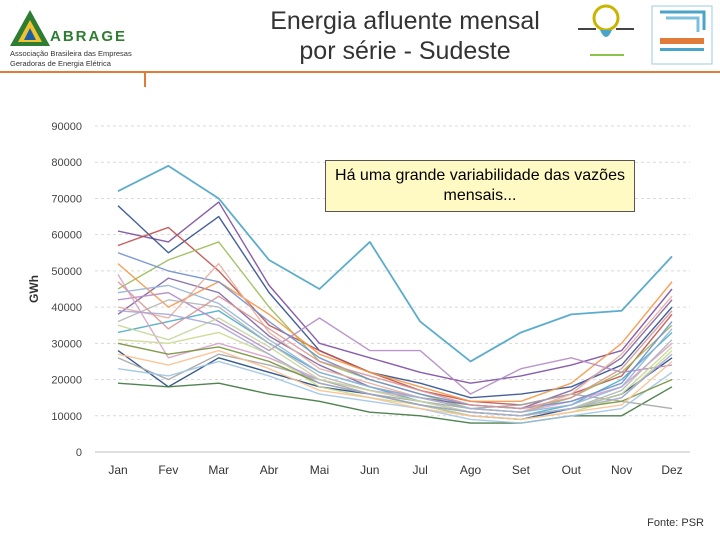  What do you see at coordinates (647, 36) in the screenshot?
I see `partner-logos` at bounding box center [647, 36].